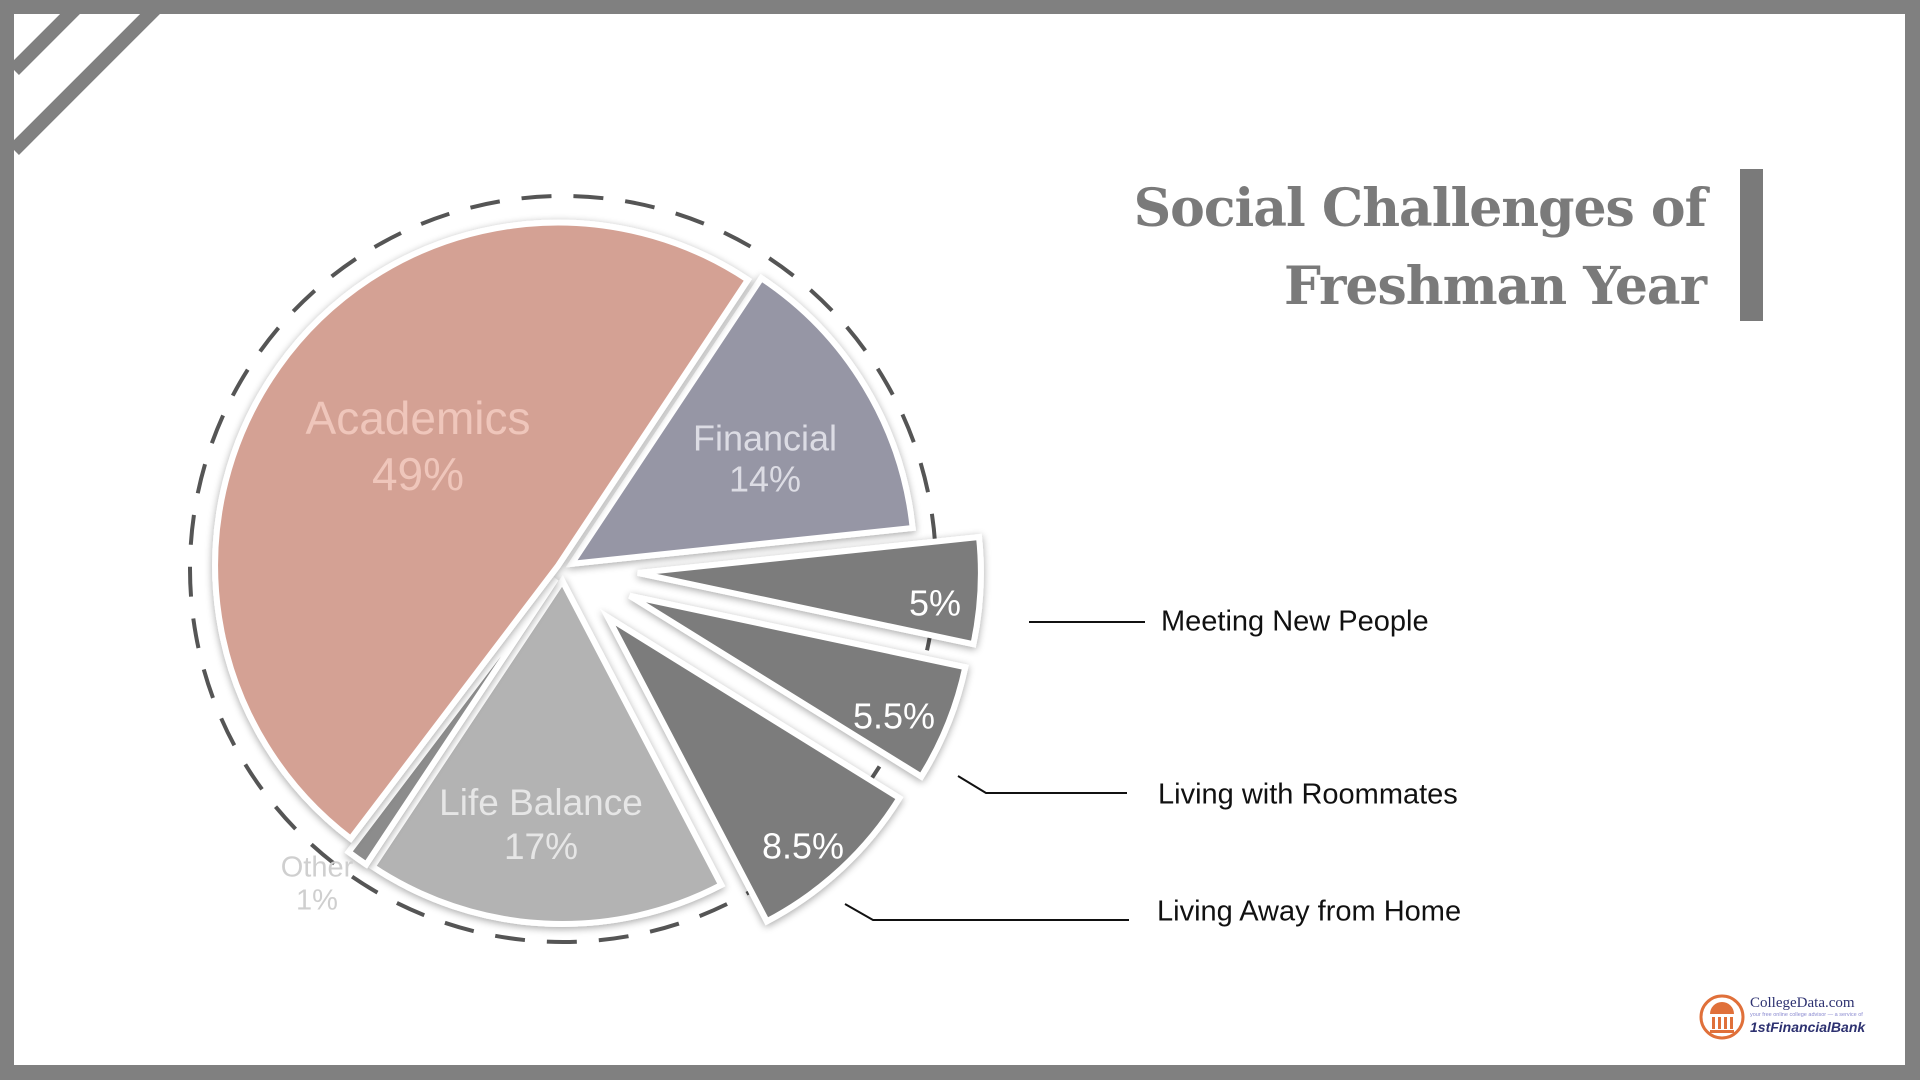 This screenshot has height=1080, width=1920. What do you see at coordinates (317, 868) in the screenshot?
I see `slice-name-label: Other` at bounding box center [317, 868].